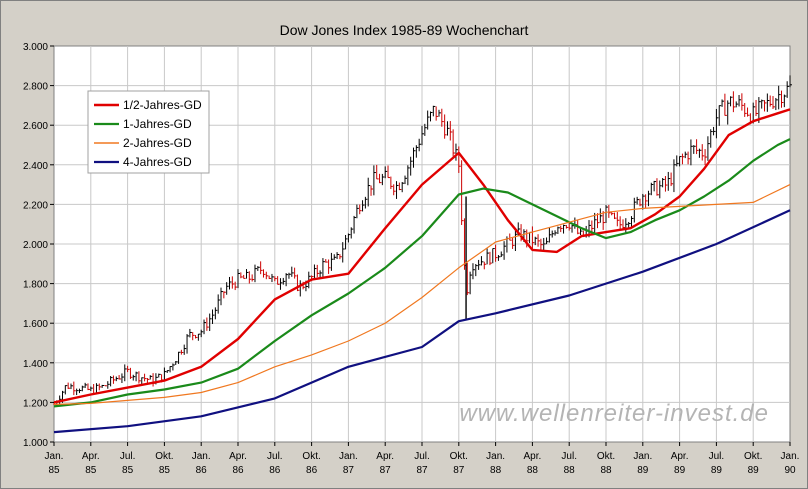  I want to click on legend-label: 1/2-Jahres-GD, so click(162, 105).